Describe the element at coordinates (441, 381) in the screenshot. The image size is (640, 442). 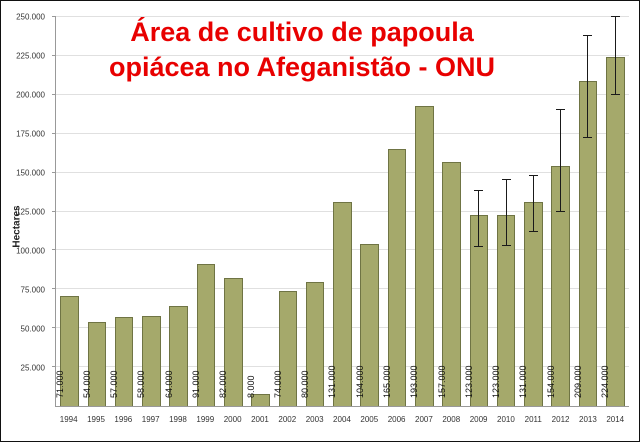
I see `bar-value-label: 157.000` at that location.